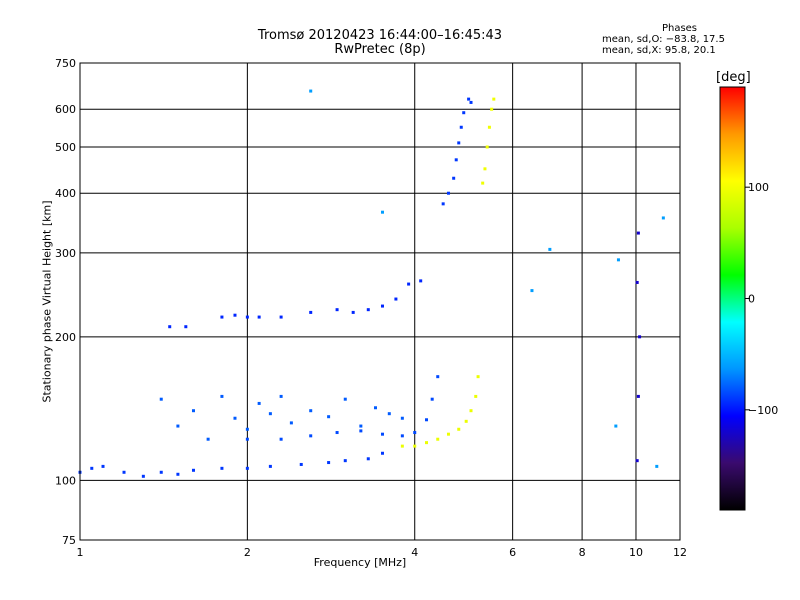 Image resolution: width=800 pixels, height=600 pixels. I want to click on x-axis-label: Frequency [MHz], so click(360, 562).